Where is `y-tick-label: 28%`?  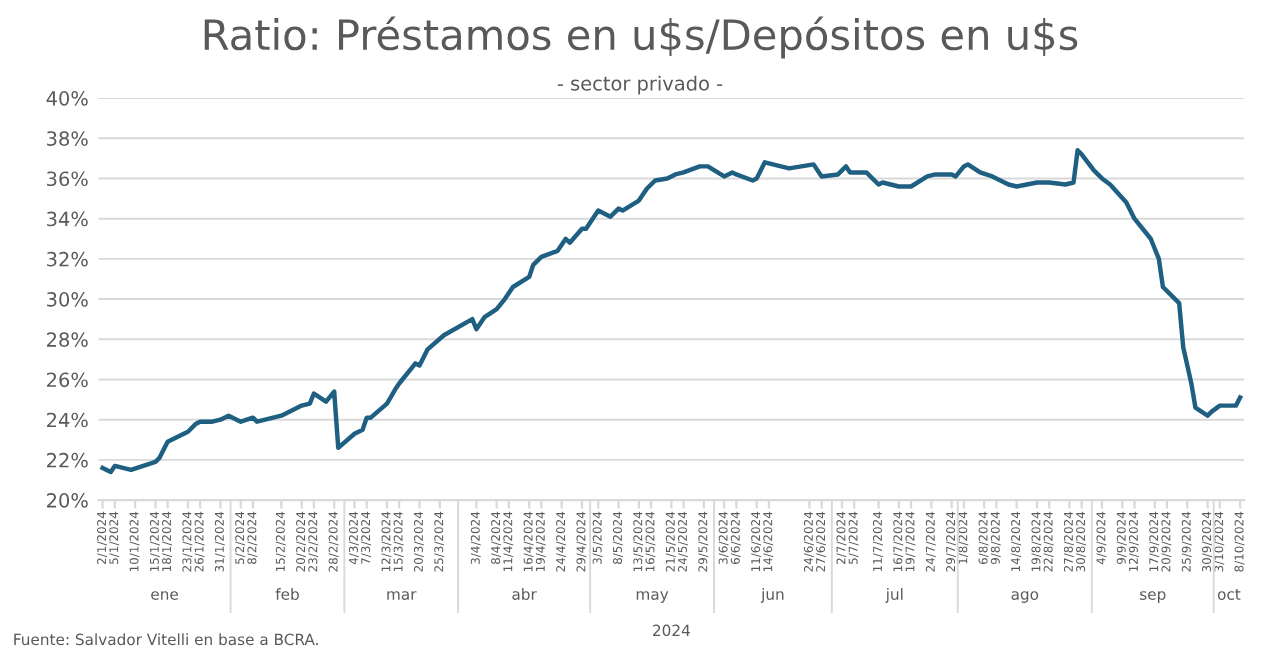 y-tick-label: 28% is located at coordinates (67, 339).